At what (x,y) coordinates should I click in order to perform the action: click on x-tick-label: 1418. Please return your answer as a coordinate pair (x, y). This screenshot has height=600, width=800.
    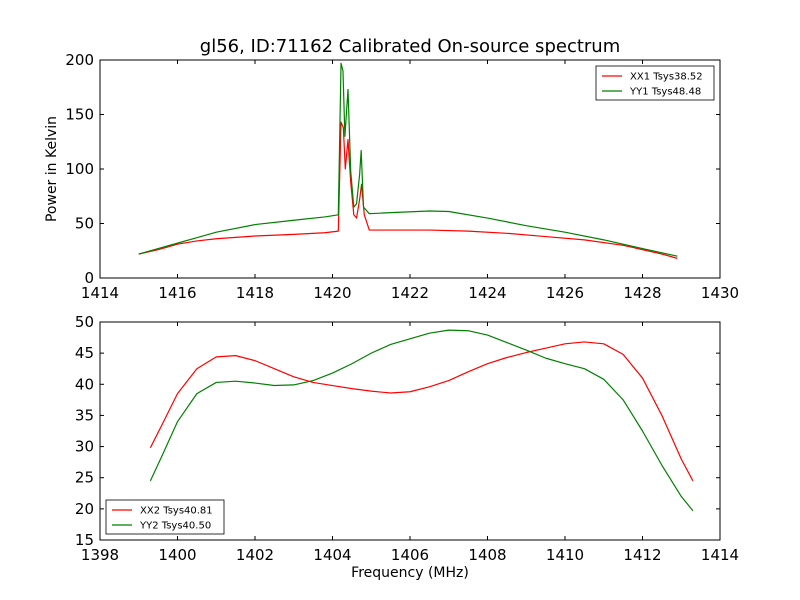
    Looking at the image, I should click on (255, 293).